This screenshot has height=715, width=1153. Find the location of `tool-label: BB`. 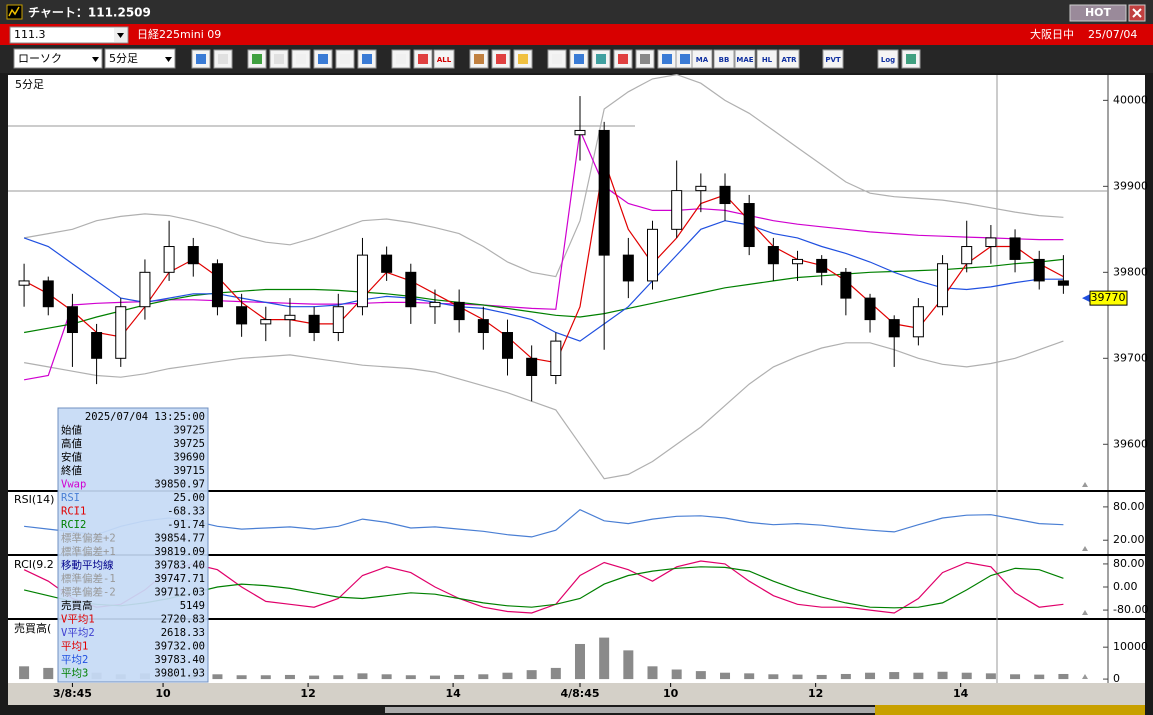

tool-label: BB is located at coordinates (724, 60).